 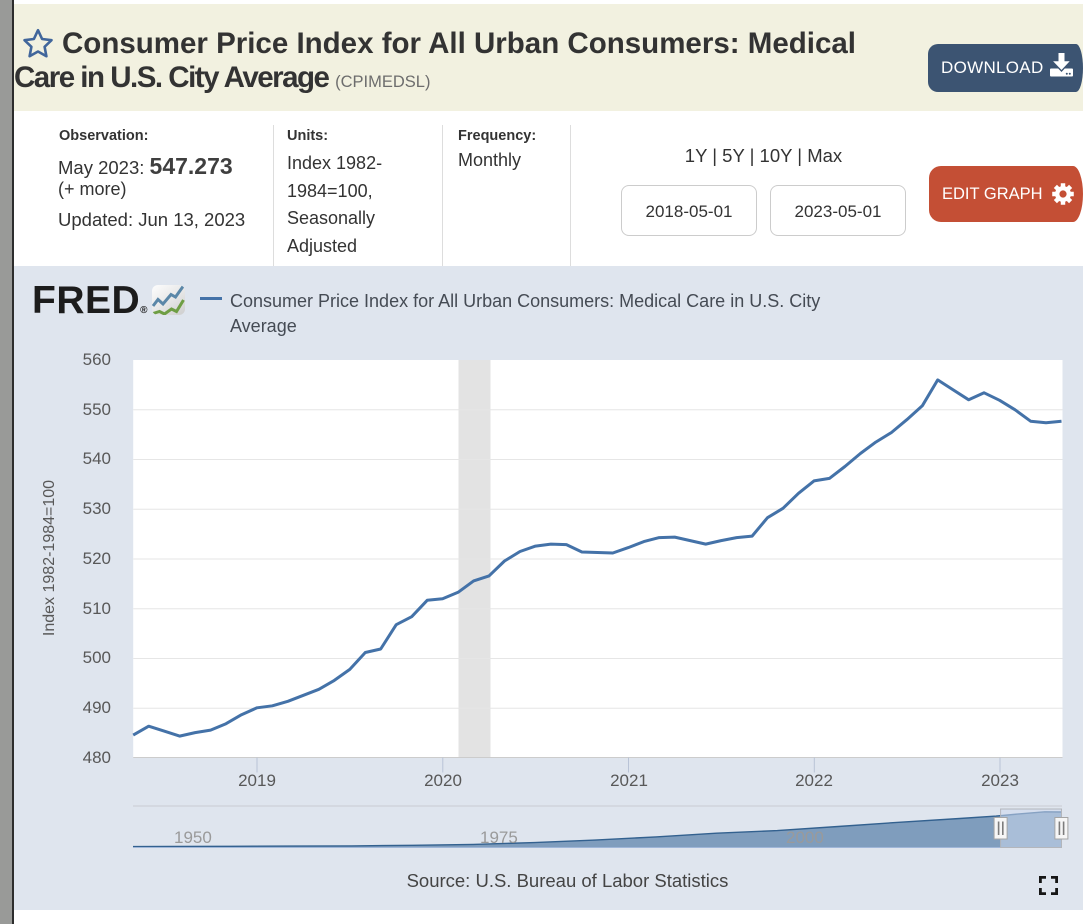 What do you see at coordinates (193, 837) in the screenshot?
I see `svg-text: 1950` at bounding box center [193, 837].